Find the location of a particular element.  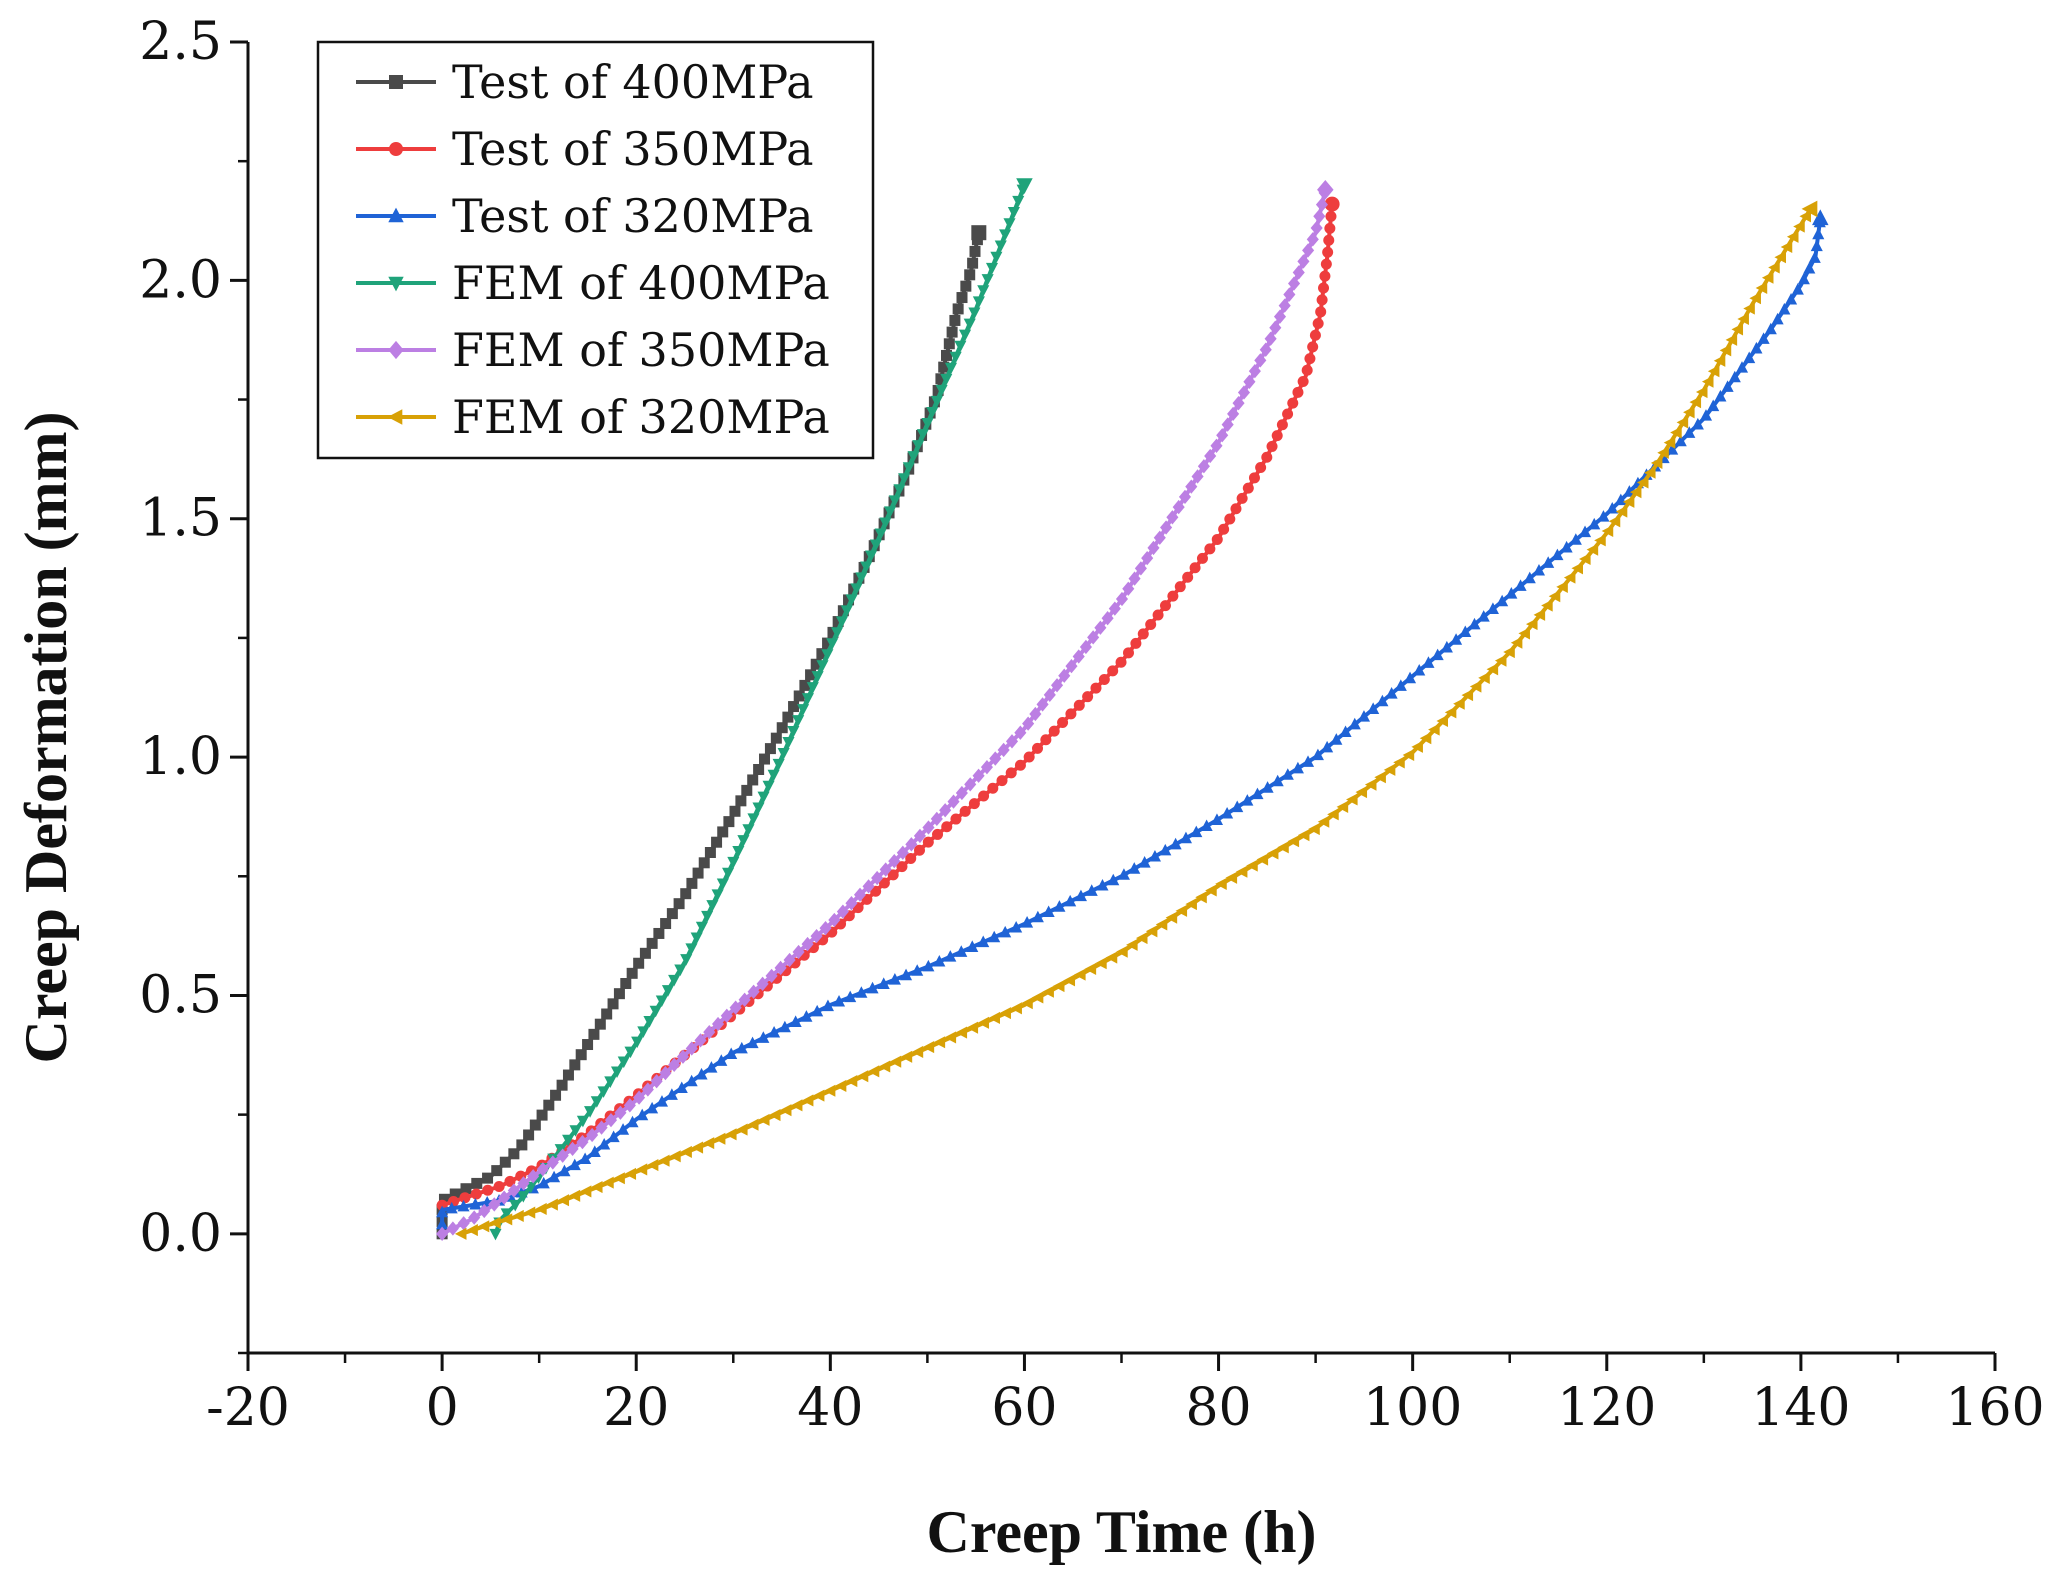

x-tick-label: -20 is located at coordinates (248, 1408).